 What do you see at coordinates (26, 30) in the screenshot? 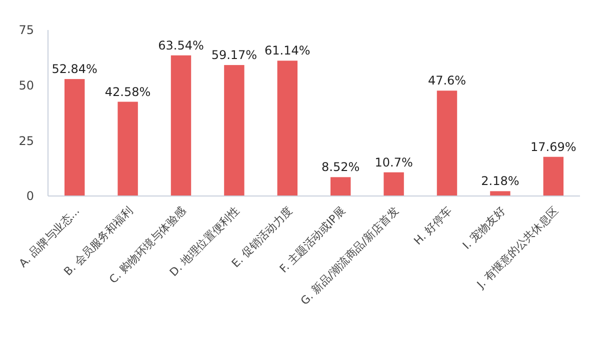
I see `y-tick-label: 75` at bounding box center [26, 30].